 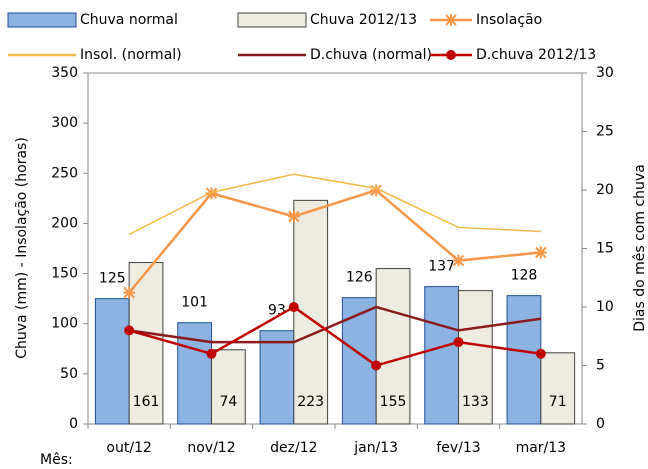 I want to click on data-label: 101, so click(x=194, y=303).